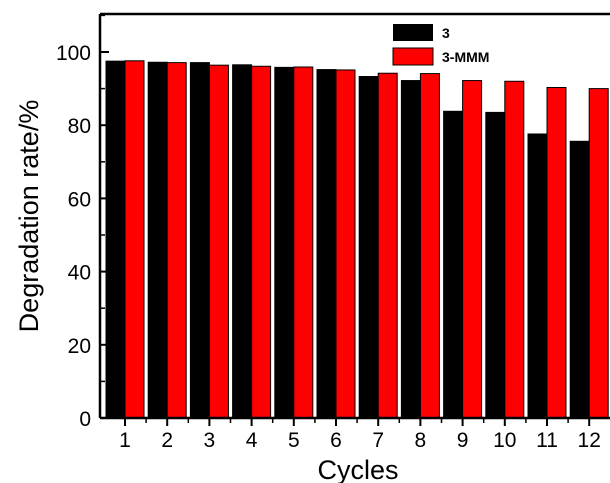  Describe the element at coordinates (73, 53) in the screenshot. I see `y-tick-label: 100` at that location.